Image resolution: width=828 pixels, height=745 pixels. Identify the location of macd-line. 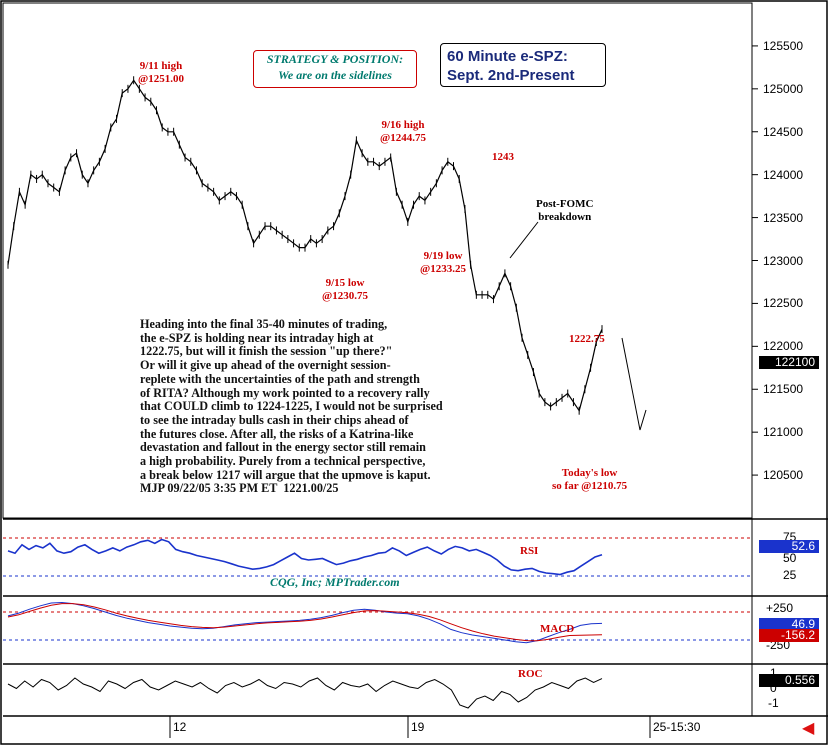
(305, 622).